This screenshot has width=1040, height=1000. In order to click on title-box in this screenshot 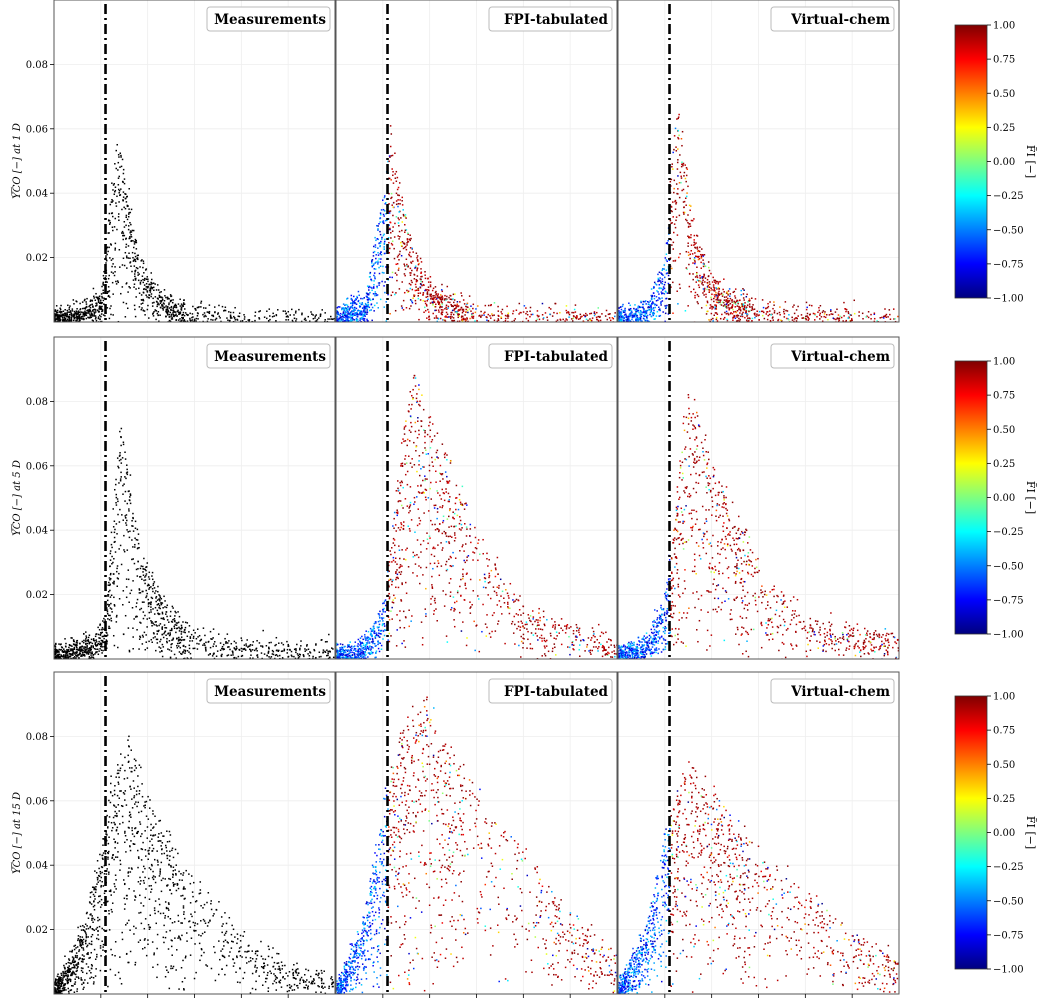, I will do `click(550, 19)`.